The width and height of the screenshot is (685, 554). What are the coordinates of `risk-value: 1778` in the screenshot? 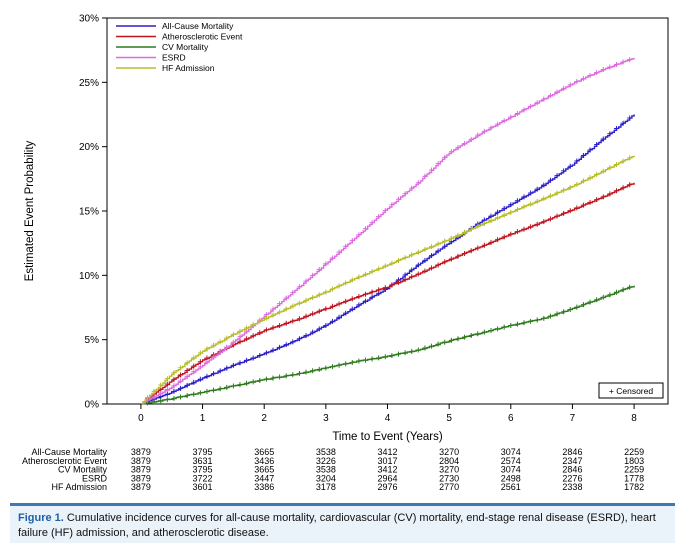 It's located at (634, 478).